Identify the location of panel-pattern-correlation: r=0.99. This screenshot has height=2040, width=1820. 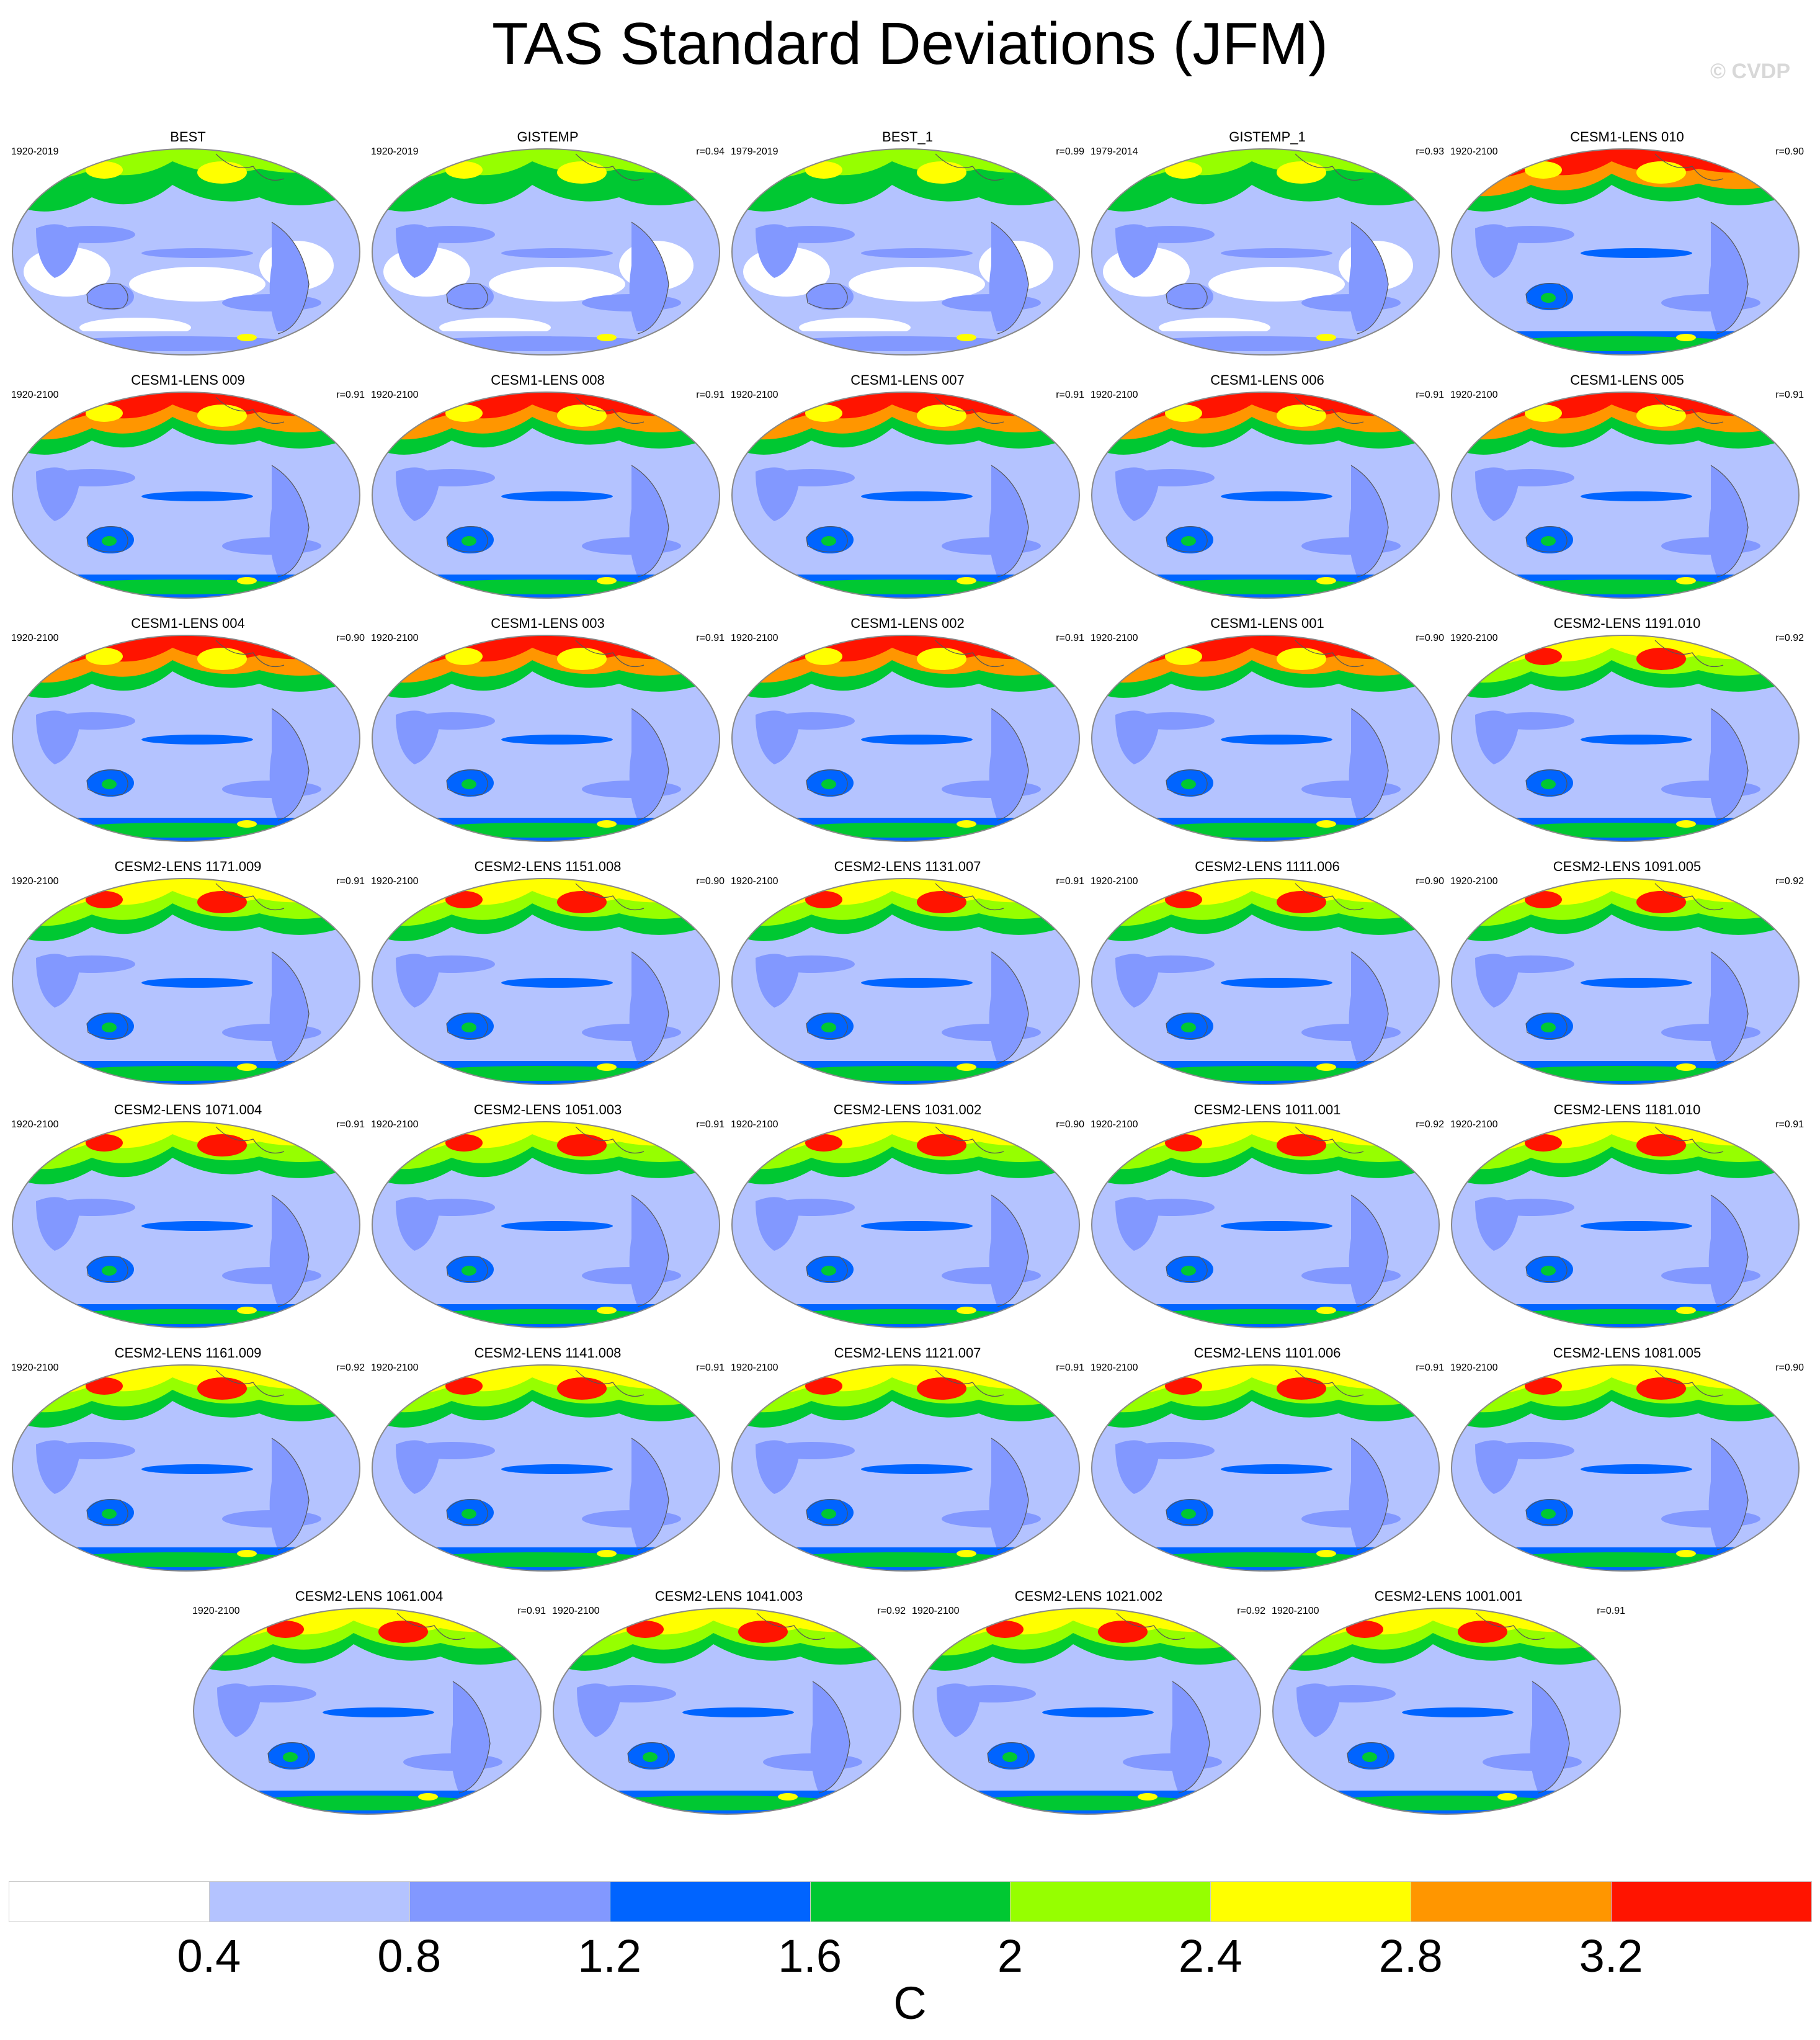
(1070, 151).